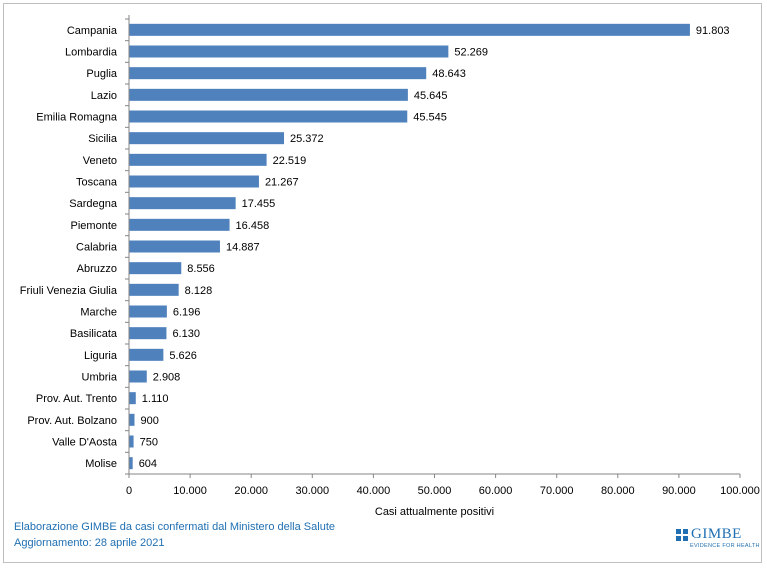  Describe the element at coordinates (97, 248) in the screenshot. I see `category-label: Calabria` at that location.